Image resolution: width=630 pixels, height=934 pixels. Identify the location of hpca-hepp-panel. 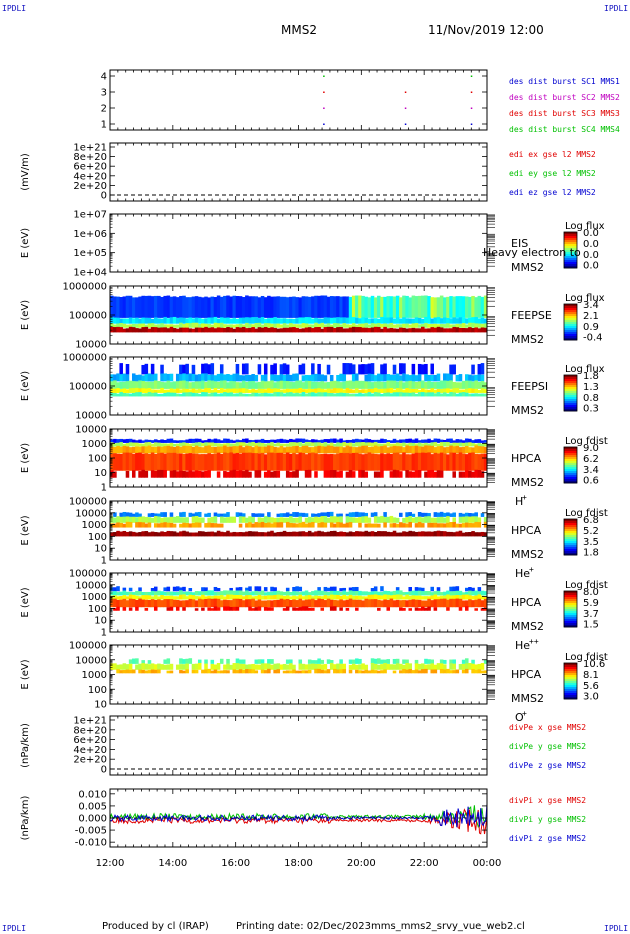
(343, 602).